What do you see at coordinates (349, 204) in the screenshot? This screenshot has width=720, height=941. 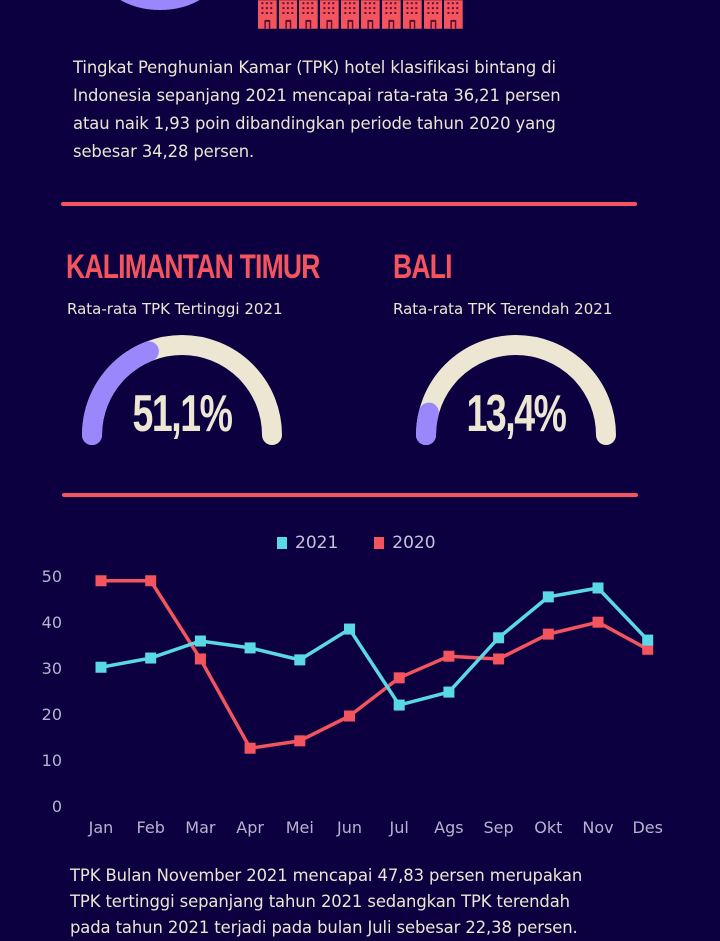 I see `divider-top` at bounding box center [349, 204].